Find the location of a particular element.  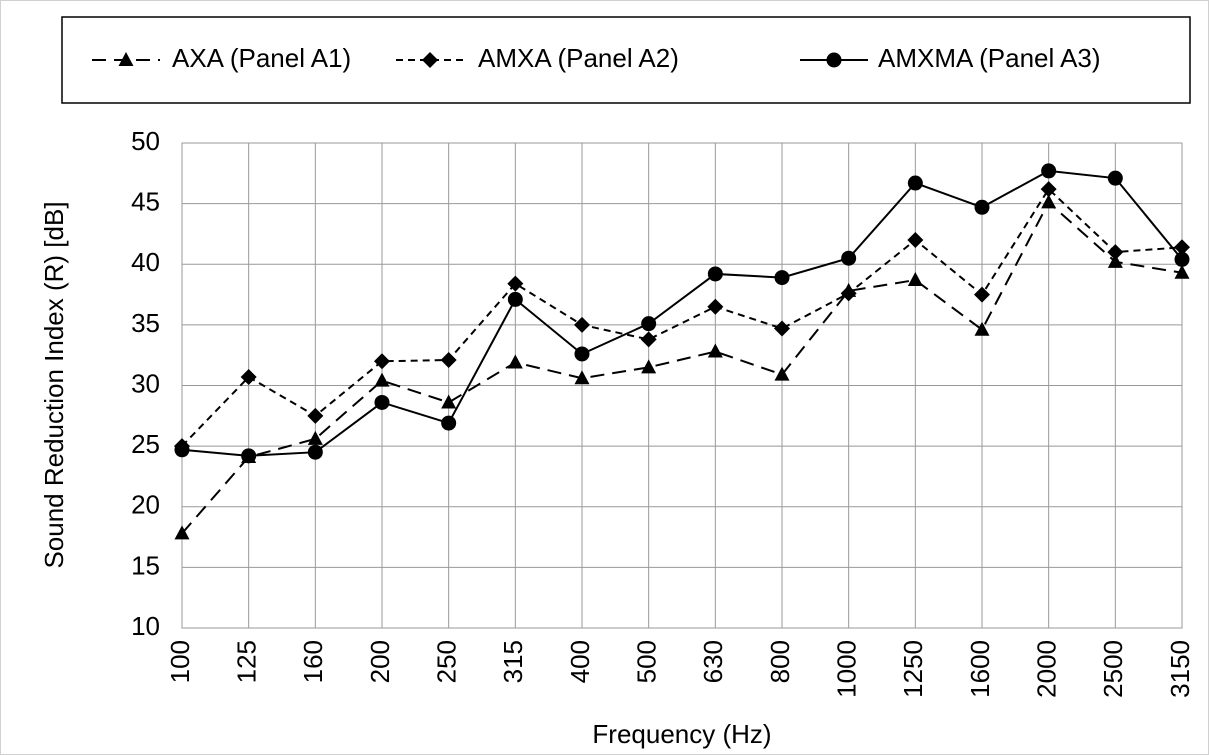

y-tick-label: 25 is located at coordinates (145, 444).